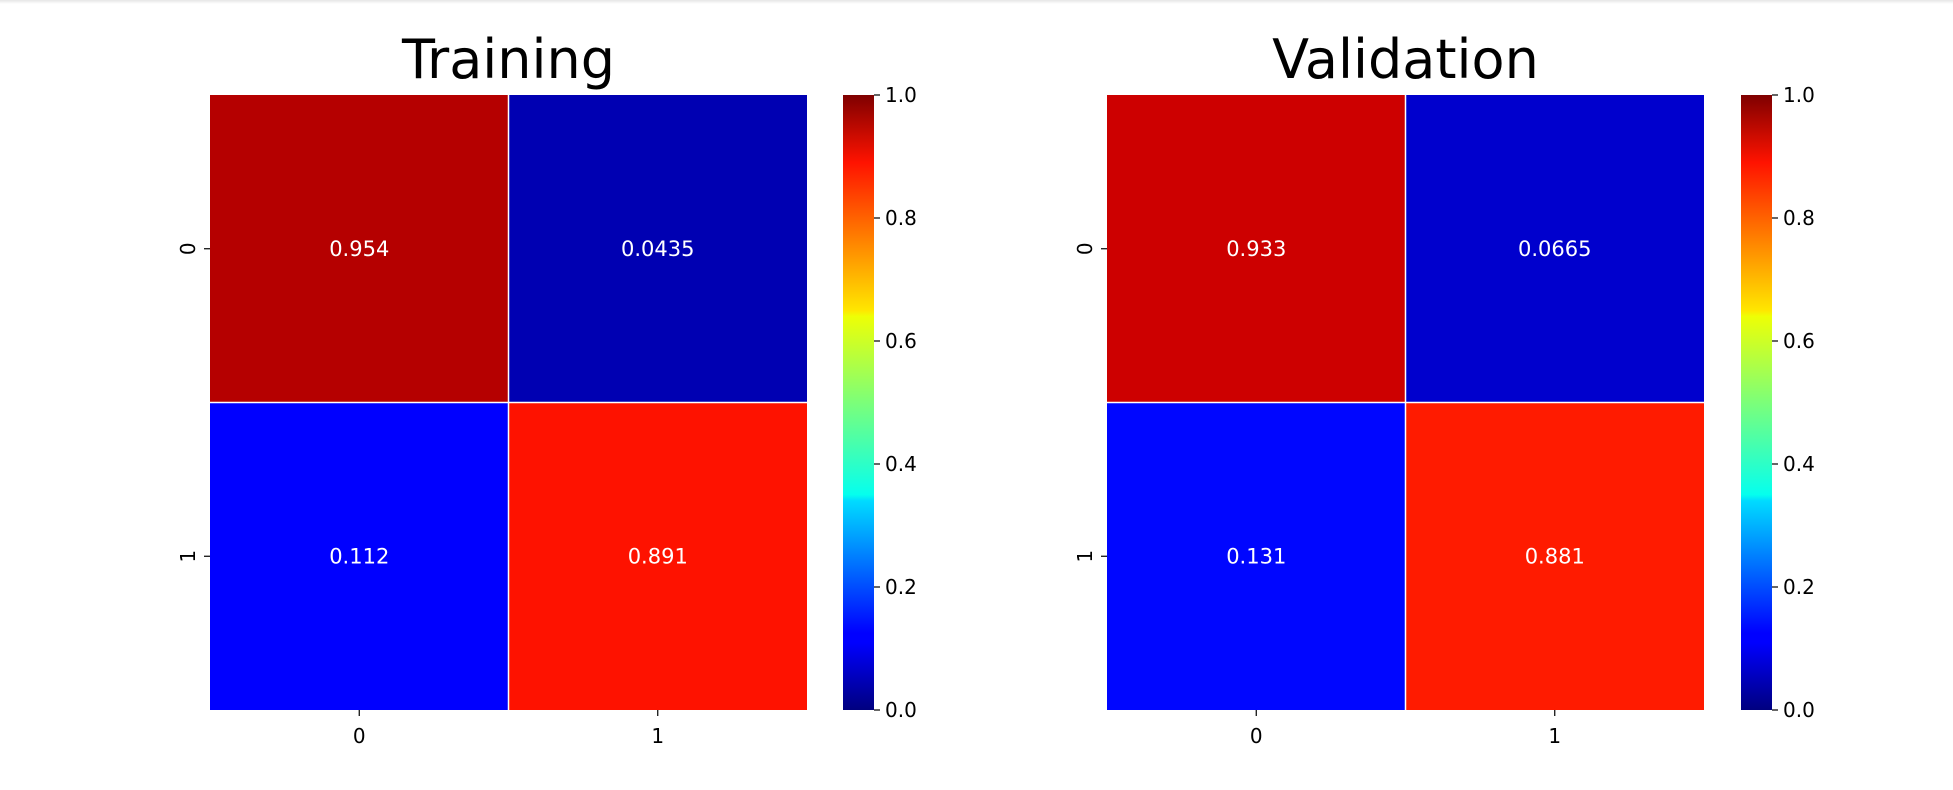 Image resolution: width=1953 pixels, height=790 pixels. Describe the element at coordinates (1405, 59) in the screenshot. I see `chart-title: Validation` at that location.